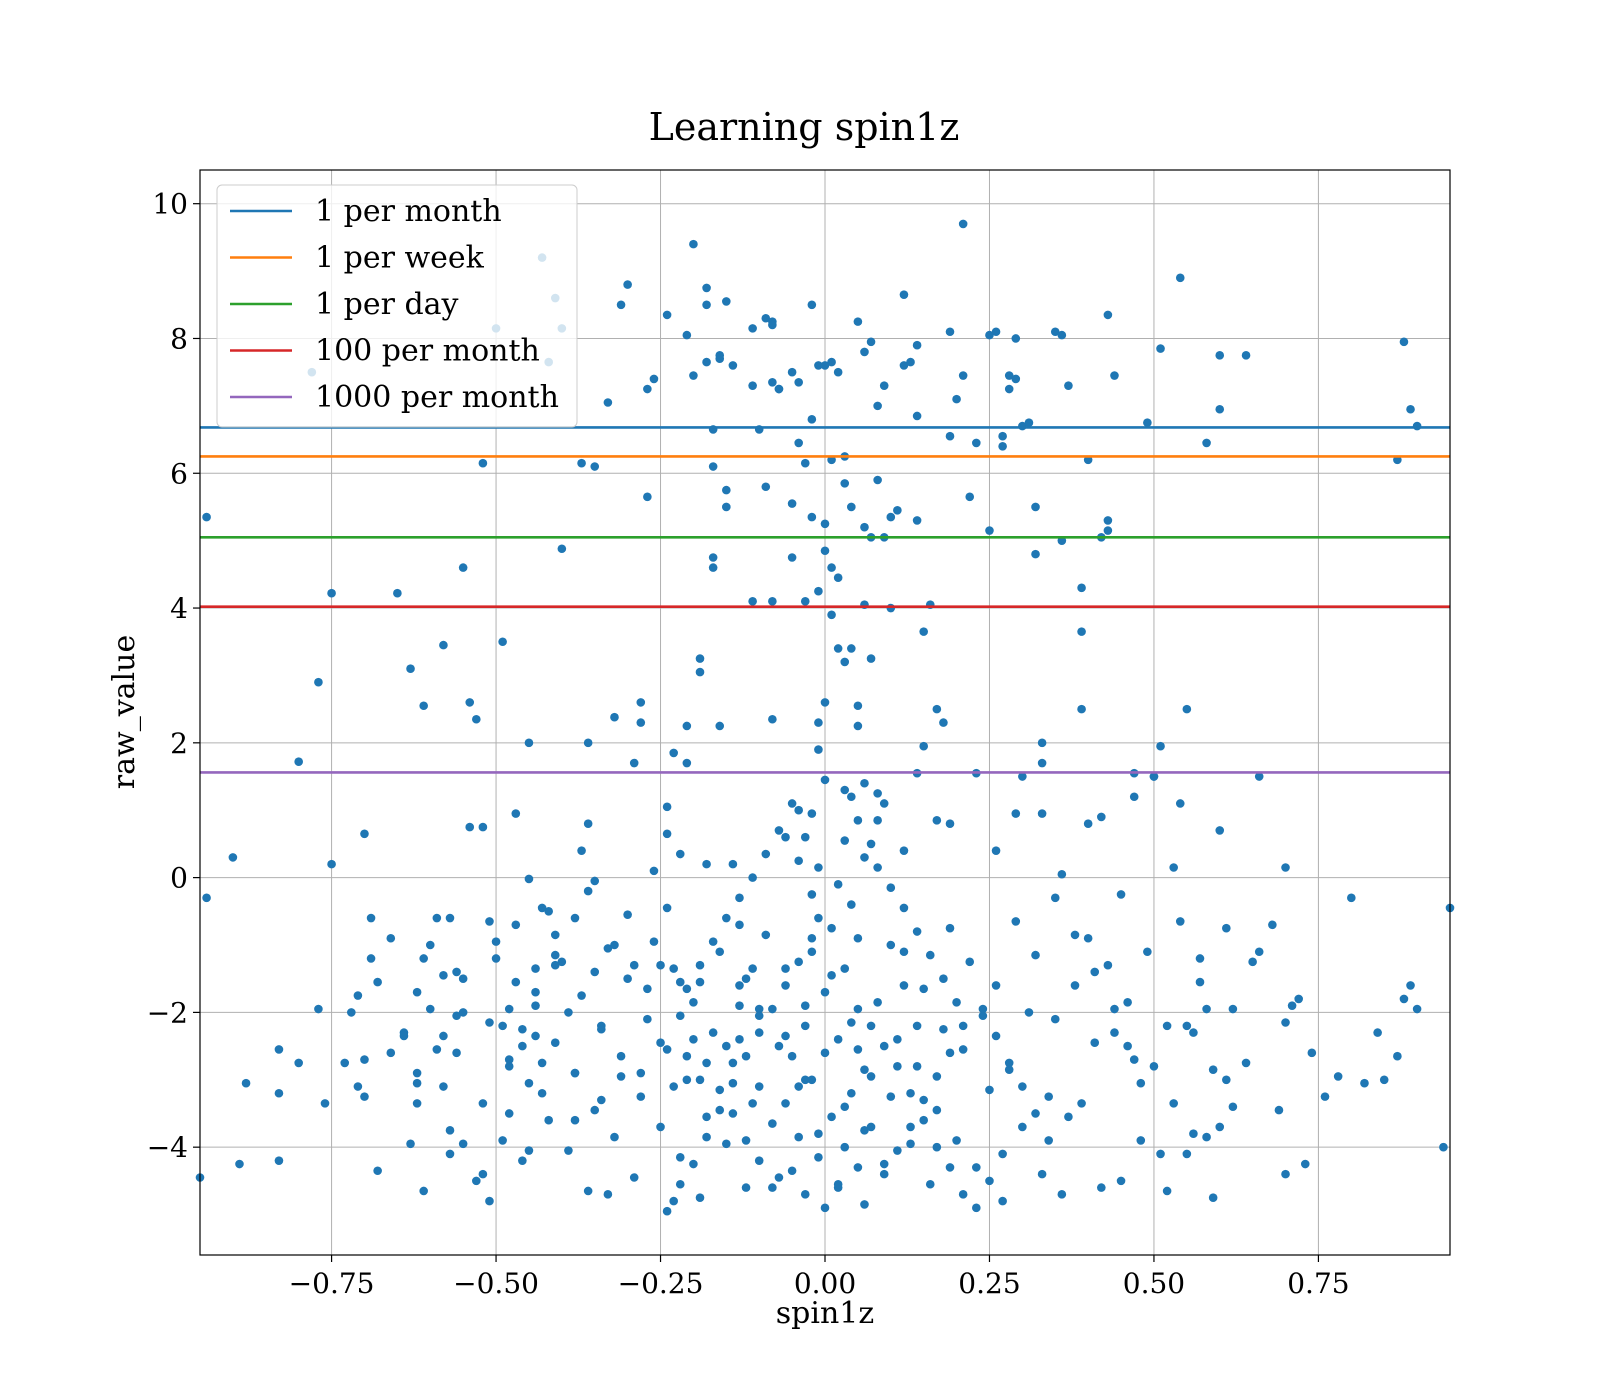 The image size is (1600, 1400). What do you see at coordinates (124, 712) in the screenshot?
I see `y-axis-label: raw_value` at bounding box center [124, 712].